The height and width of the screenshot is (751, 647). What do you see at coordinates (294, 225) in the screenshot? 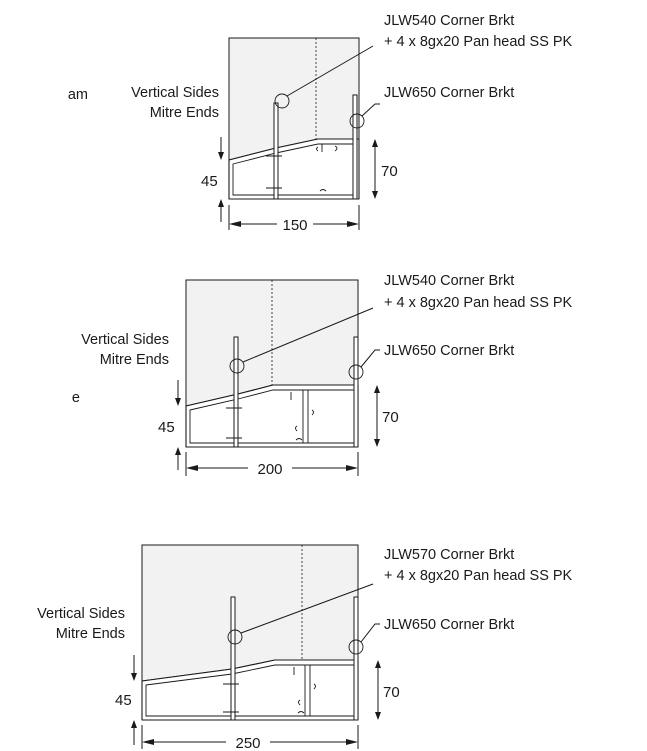
I see `dim-width: 150` at bounding box center [294, 225].